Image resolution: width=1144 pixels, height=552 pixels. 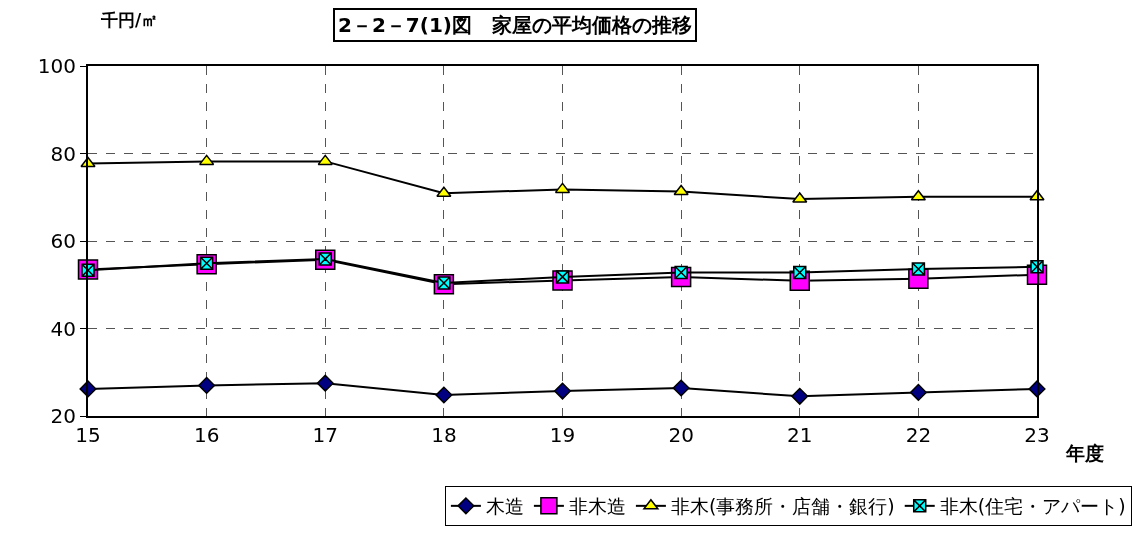 I want to click on x-tick-label: 20, so click(x=681, y=435).